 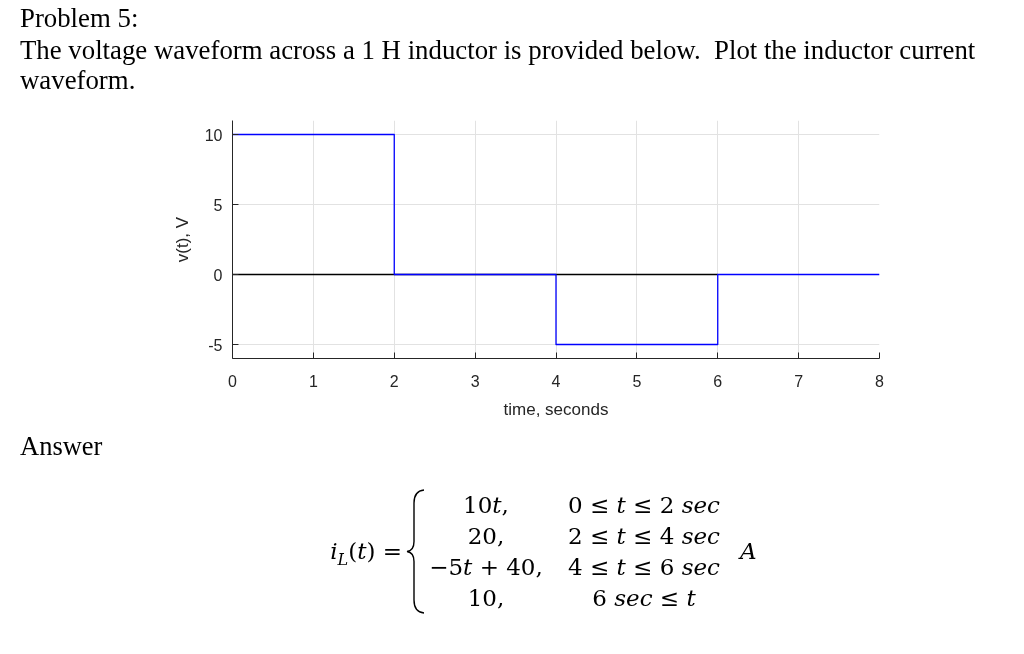 I want to click on chart-subtitle: The voltage waveform across a 1 H inductor is provided below. Plot the inductor current waveform., so click(x=498, y=65).